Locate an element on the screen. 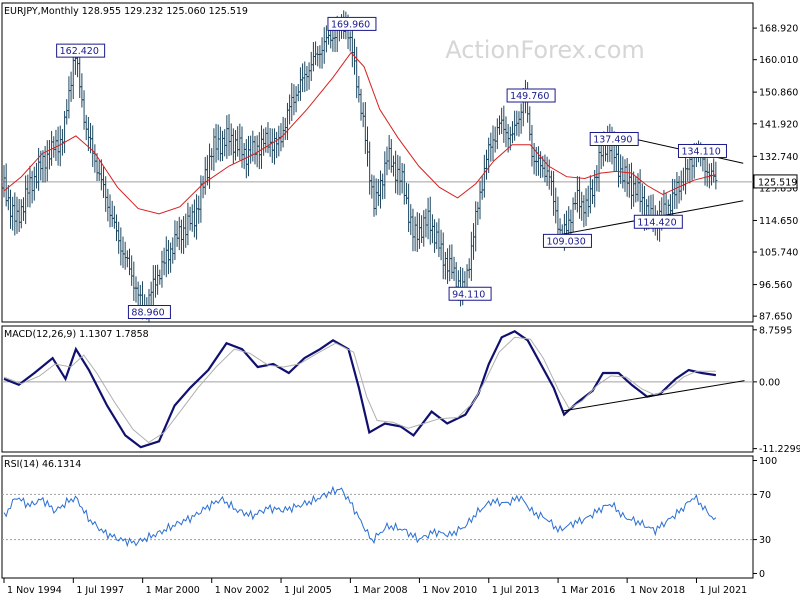  price-annotation-label: 88.960 is located at coordinates (147, 313).